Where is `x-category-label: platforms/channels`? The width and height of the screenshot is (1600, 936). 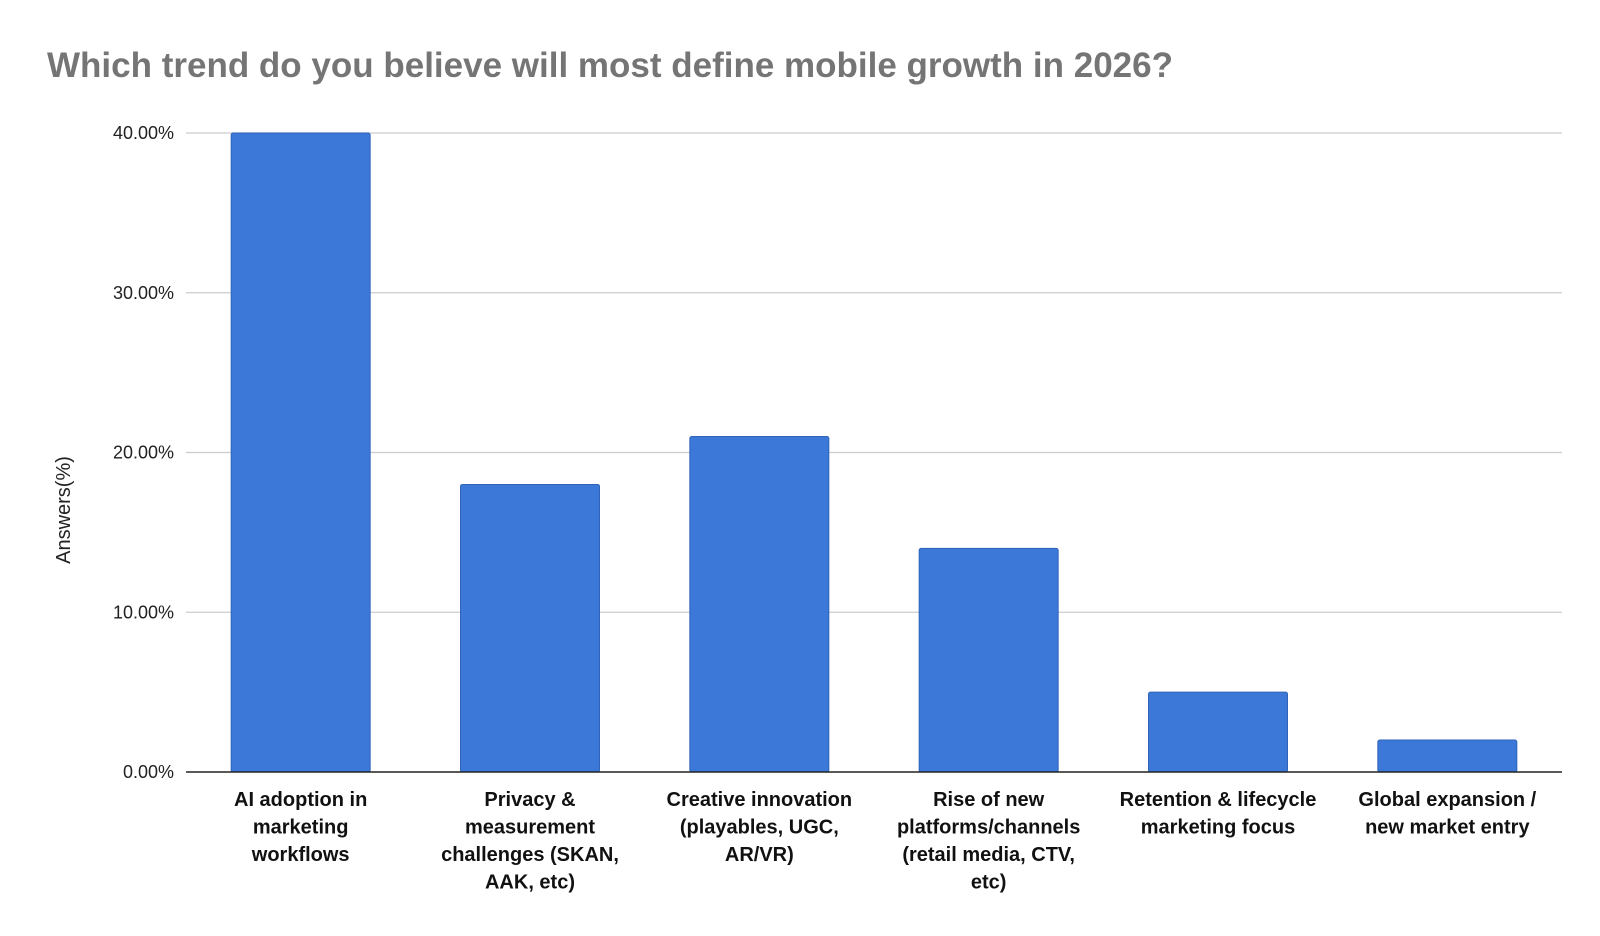
x-category-label: platforms/channels is located at coordinates (988, 828).